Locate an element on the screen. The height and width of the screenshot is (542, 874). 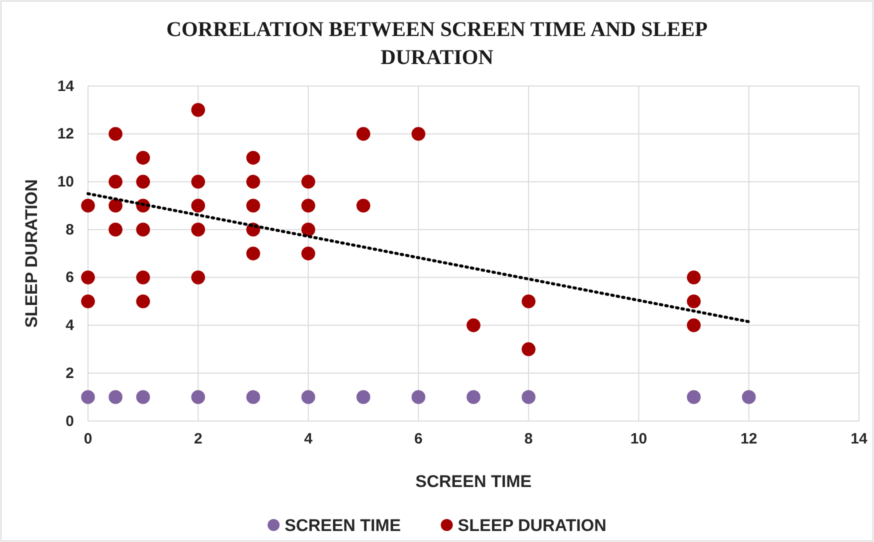
y-tick-label: 12 is located at coordinates (65, 134).